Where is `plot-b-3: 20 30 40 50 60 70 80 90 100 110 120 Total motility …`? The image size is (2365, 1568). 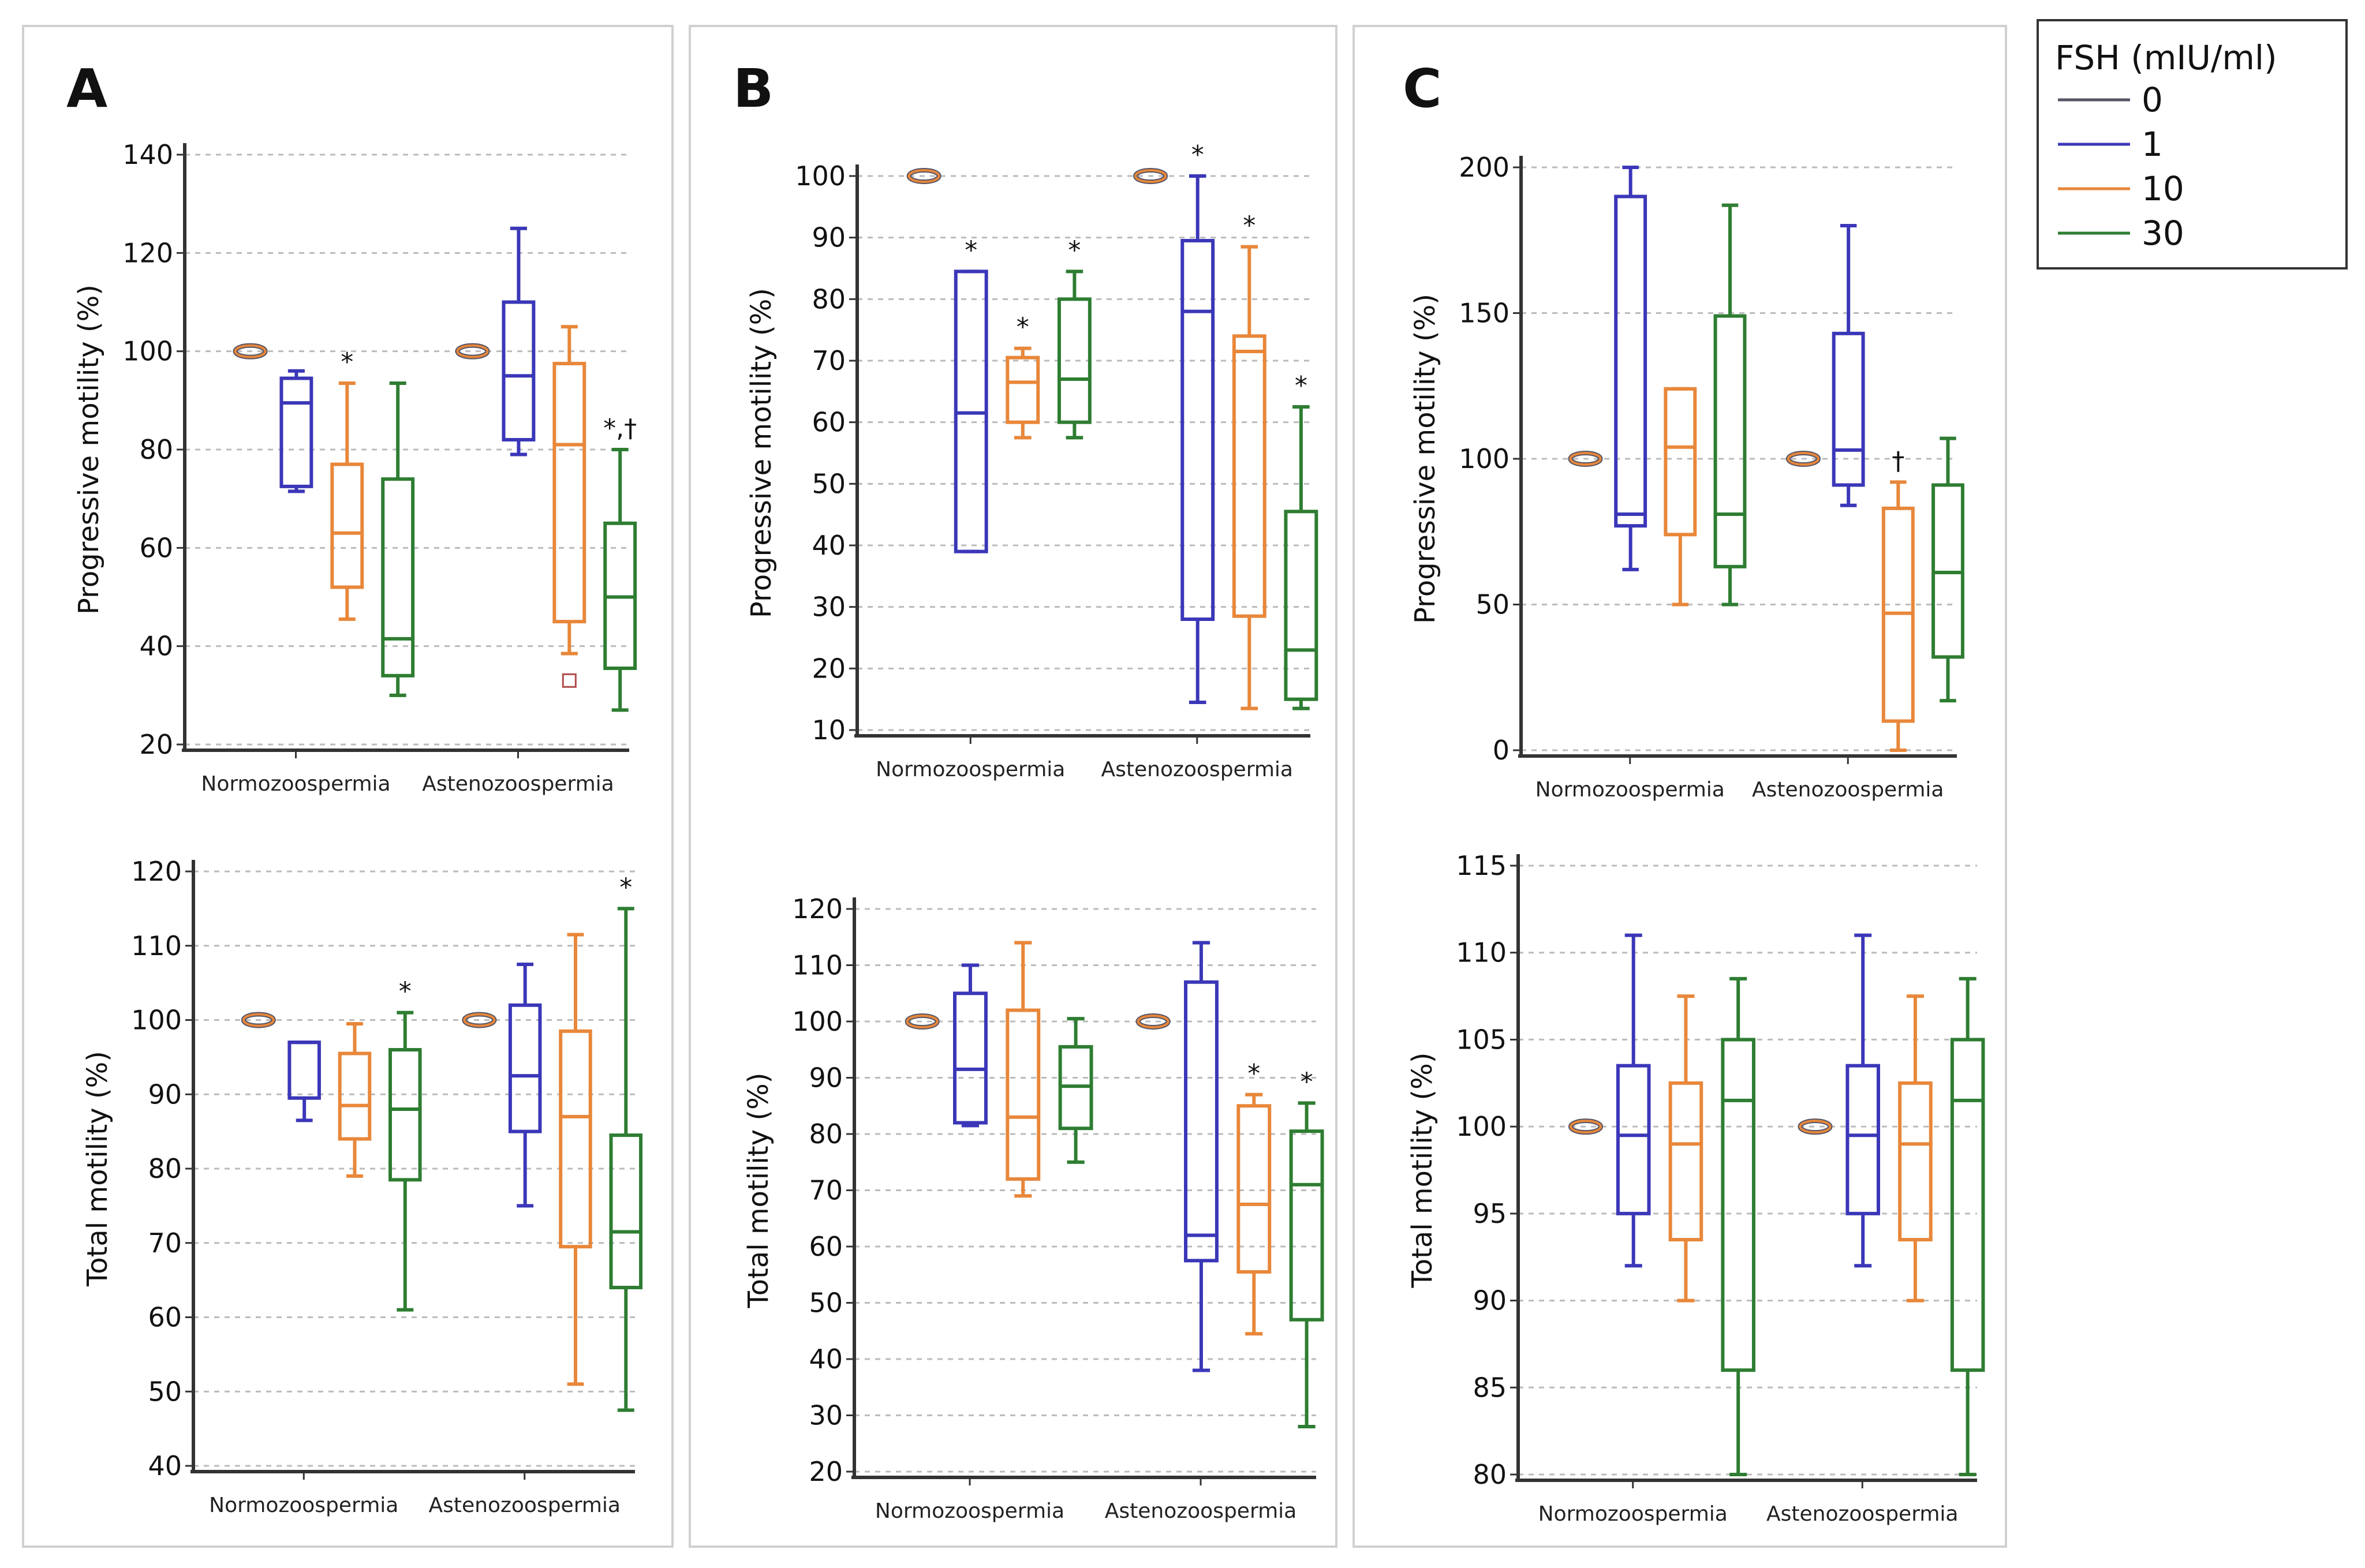
plot-b-3: 20 30 40 50 60 70 80 90 100 110 120 Total motility … is located at coordinates (1033, 1208).